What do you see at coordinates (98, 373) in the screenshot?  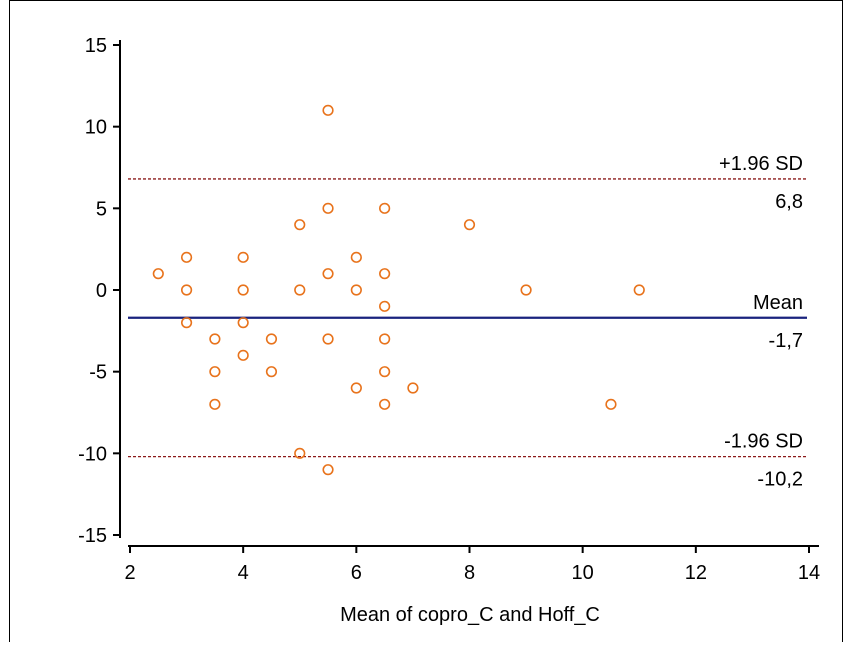 I see `y-tick-label: -5` at bounding box center [98, 373].